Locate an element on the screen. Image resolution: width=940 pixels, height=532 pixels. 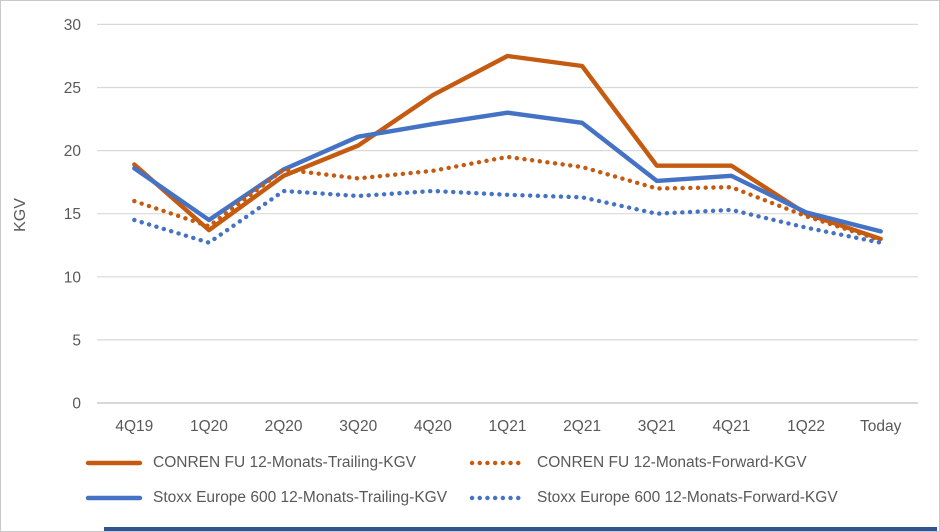
y-axis-tick-label: 25 is located at coordinates (72, 88).